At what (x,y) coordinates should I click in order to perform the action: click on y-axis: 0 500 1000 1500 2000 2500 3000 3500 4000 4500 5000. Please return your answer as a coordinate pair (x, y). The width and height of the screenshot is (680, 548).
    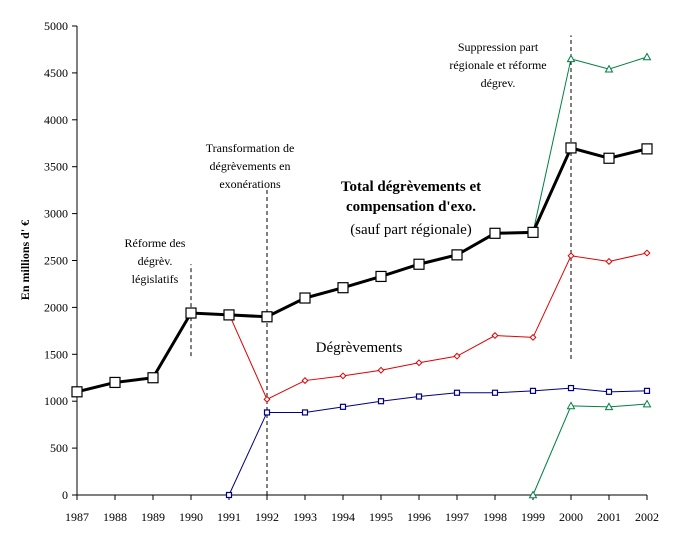
    Looking at the image, I should click on (61, 260).